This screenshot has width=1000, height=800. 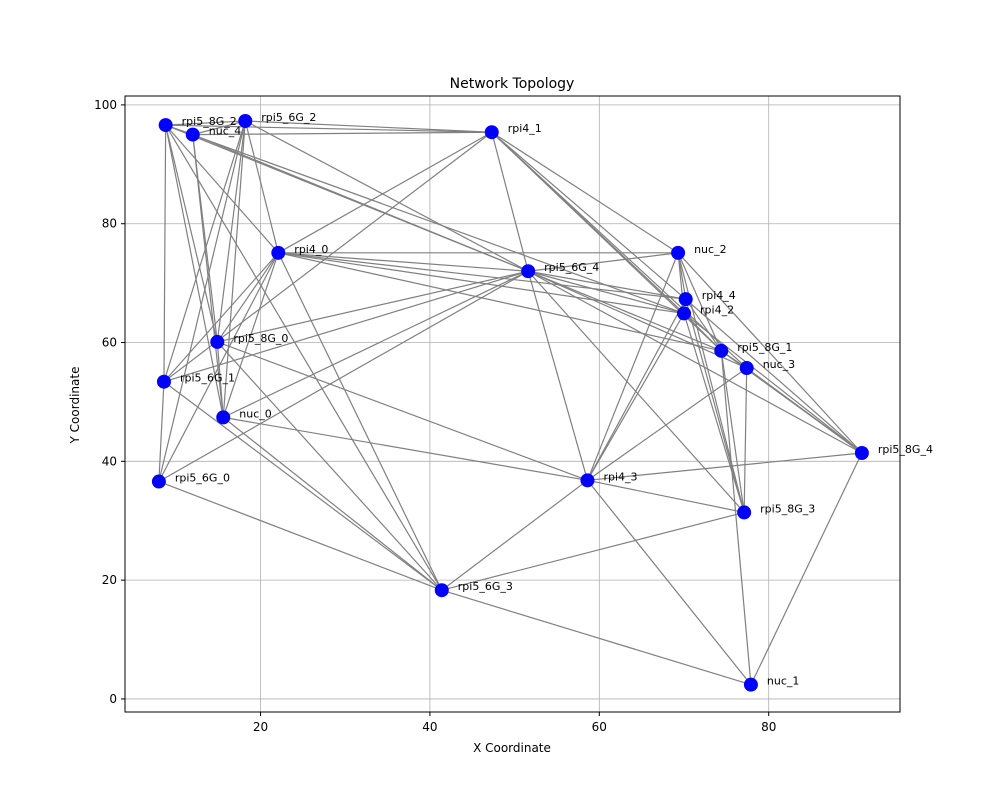 I want to click on x-tick-label: 60, so click(x=599, y=727).